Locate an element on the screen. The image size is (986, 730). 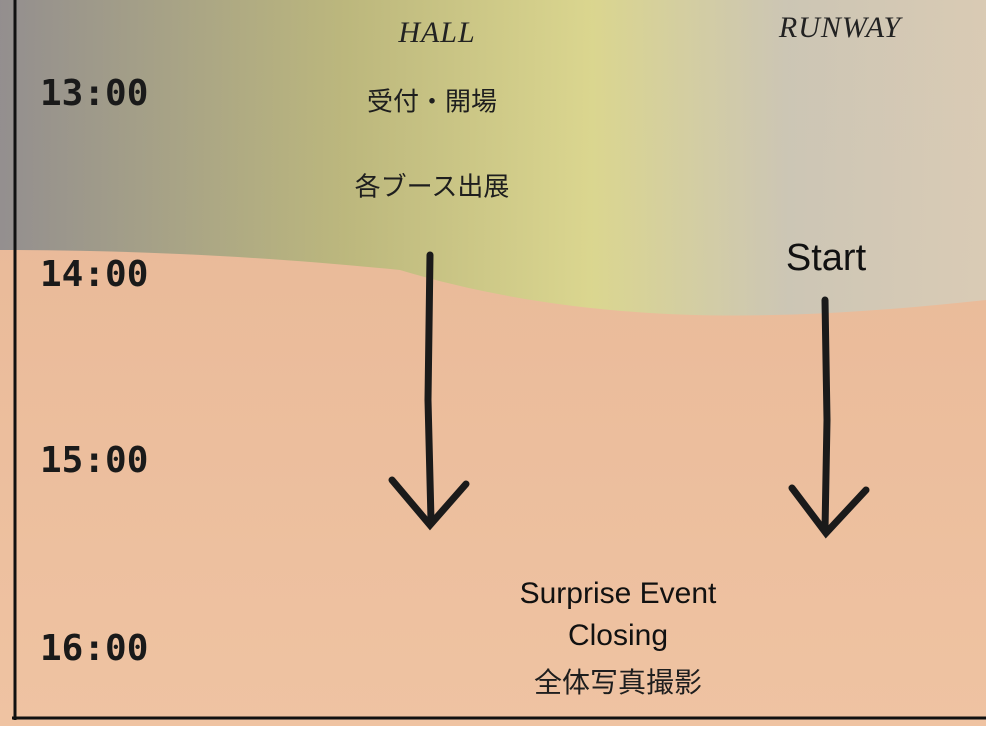
runway-start: Start is located at coordinates (826, 258).